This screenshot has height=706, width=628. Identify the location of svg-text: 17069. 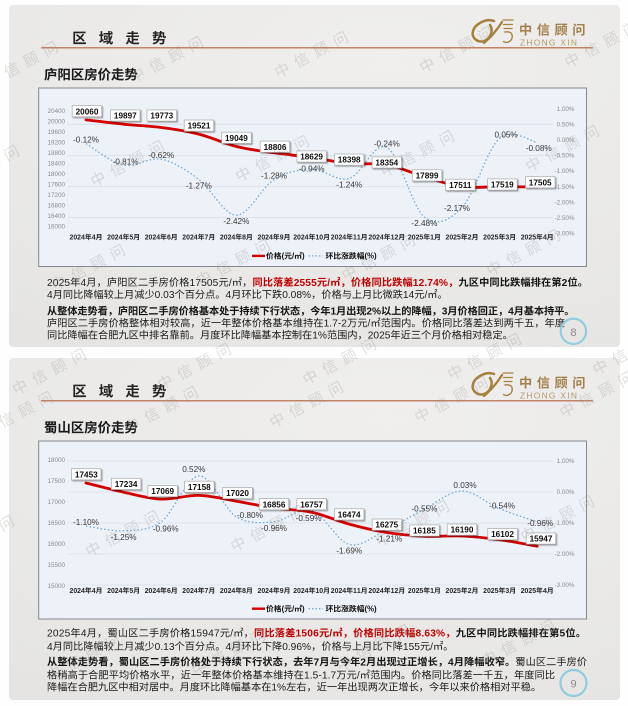
(162, 491).